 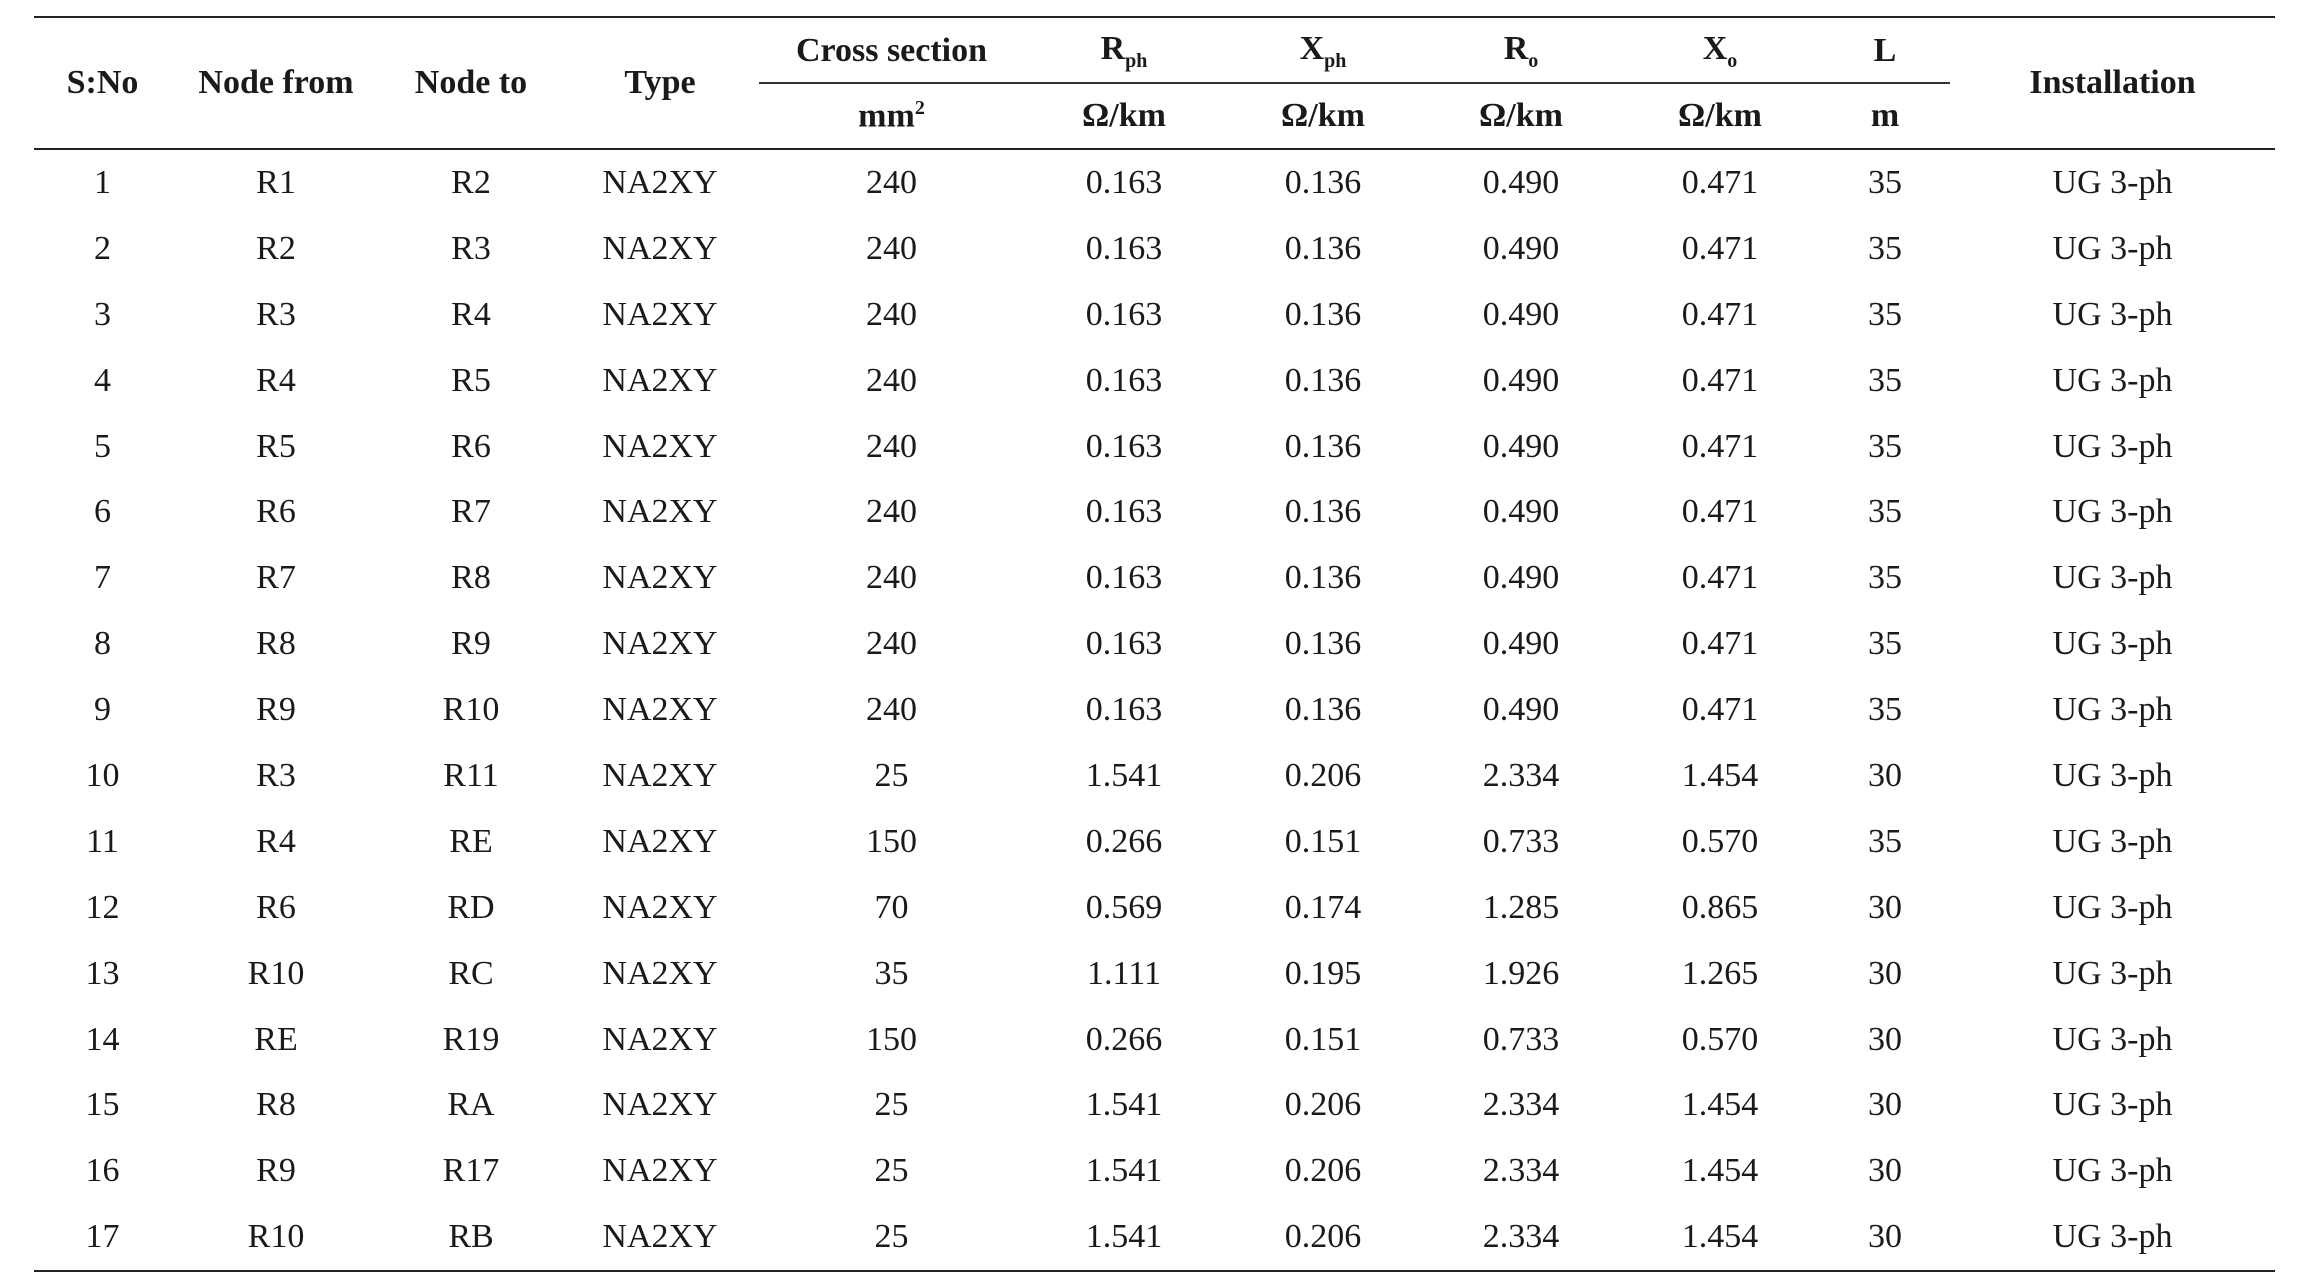 What do you see at coordinates (891, 907) in the screenshot?
I see `cell-cross-section: 70` at bounding box center [891, 907].